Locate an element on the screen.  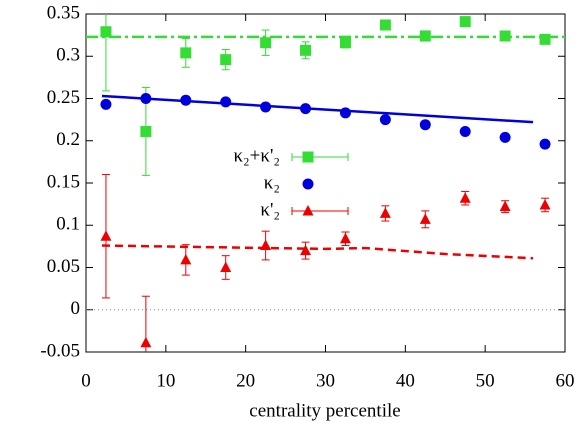
y-tick-label: 0.05 is located at coordinates (63, 266).